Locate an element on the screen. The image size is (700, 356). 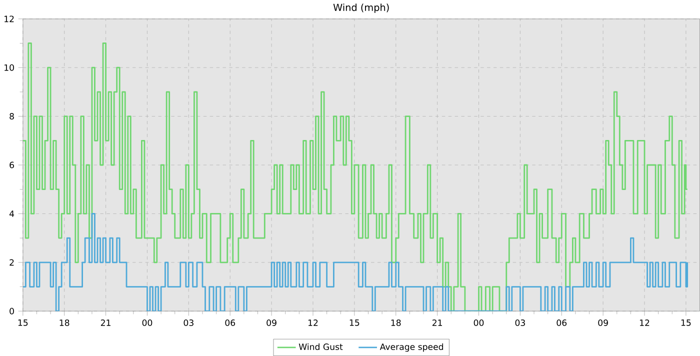
y-tick-label: 2 is located at coordinates (12, 262).